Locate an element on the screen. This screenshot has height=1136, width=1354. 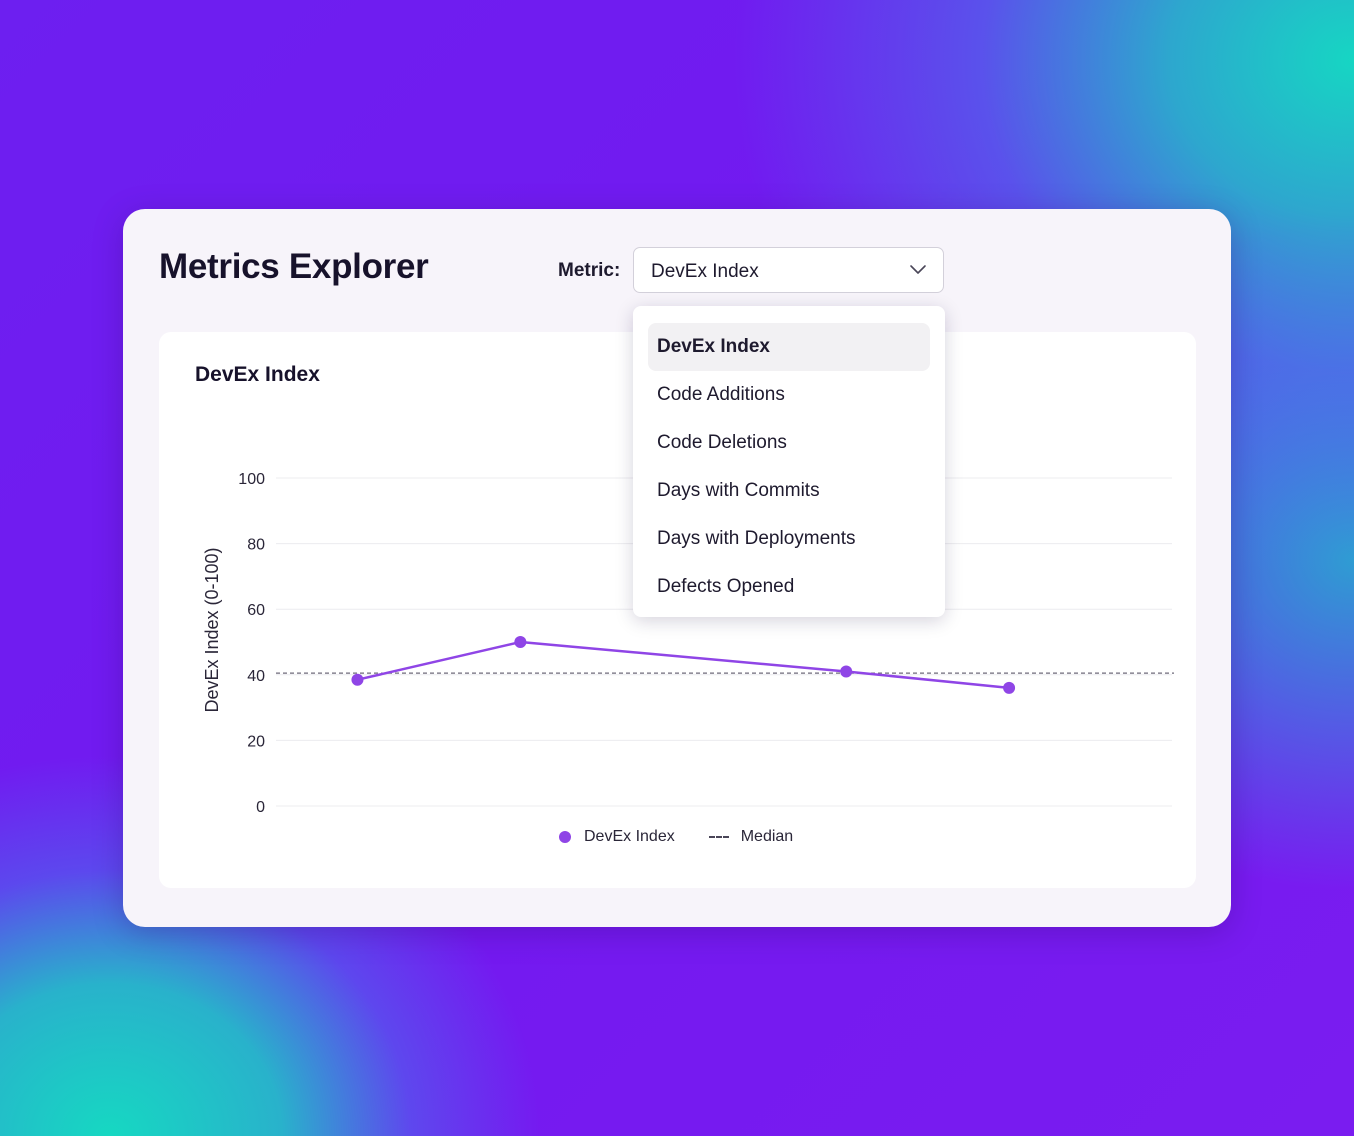
dropdown-item-devex-index: DevEx Index is located at coordinates (789, 347).